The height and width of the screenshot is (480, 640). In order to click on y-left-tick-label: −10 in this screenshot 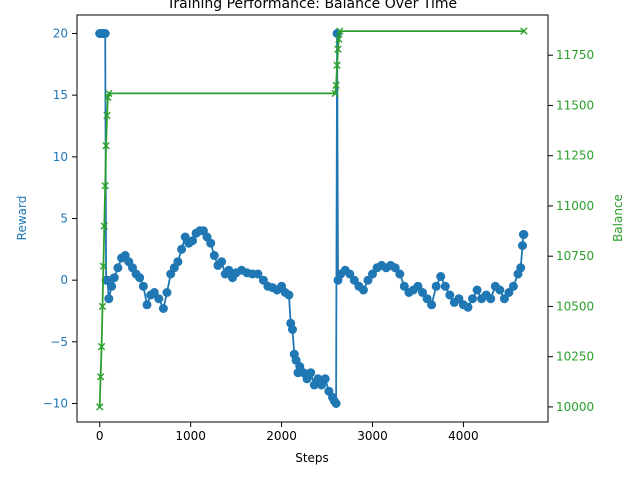, I will do `click(55, 404)`.